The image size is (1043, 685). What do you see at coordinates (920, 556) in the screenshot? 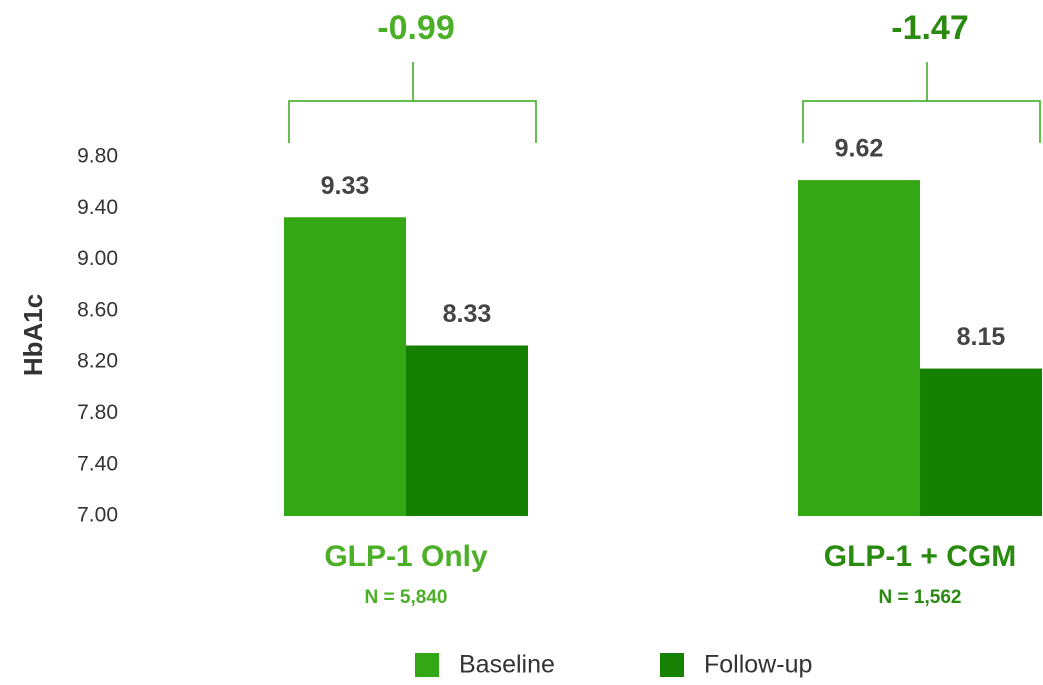
I see `x-tick-label: GLP-1 + CGM` at bounding box center [920, 556].